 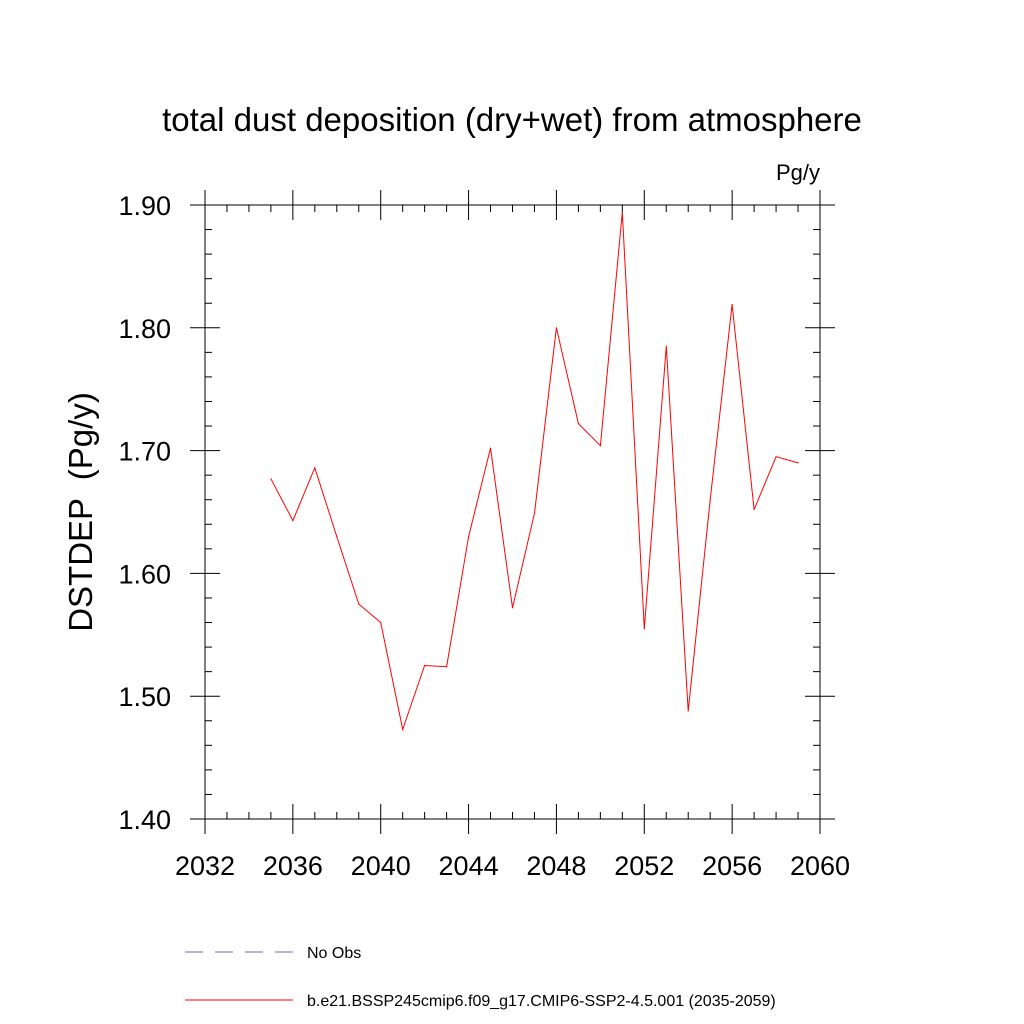 What do you see at coordinates (732, 866) in the screenshot?
I see `x-tick-label: 2056` at bounding box center [732, 866].